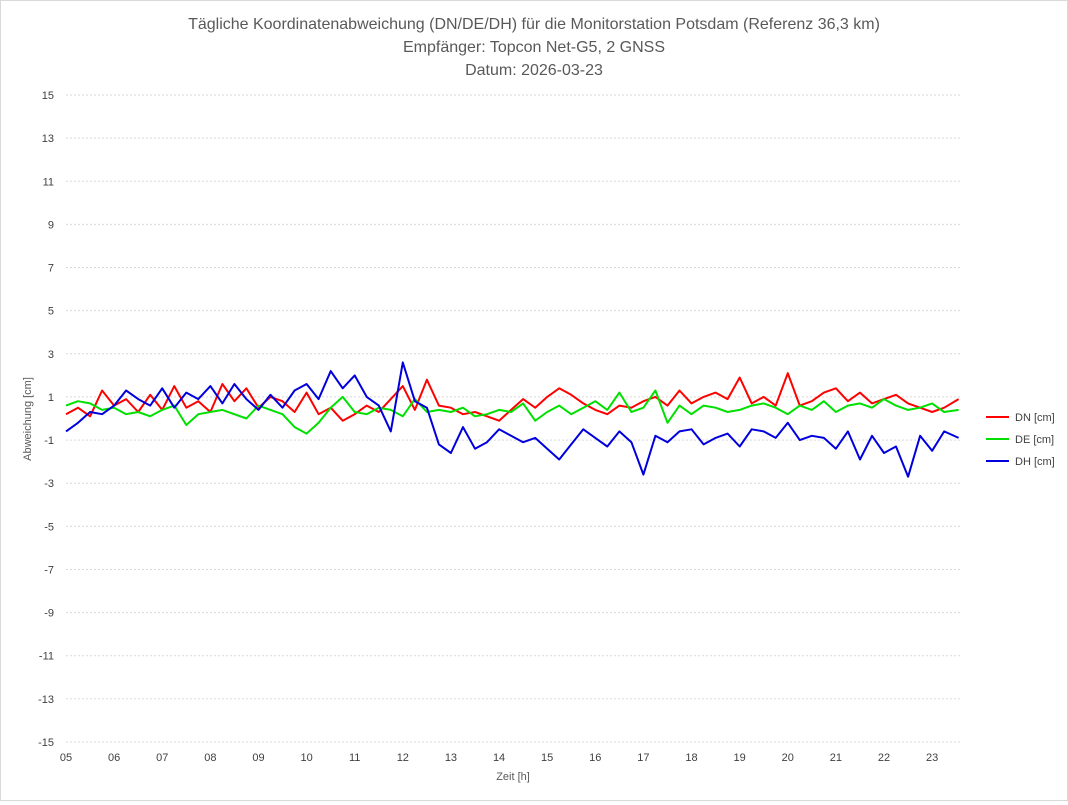  What do you see at coordinates (48, 96) in the screenshot?
I see `y-tick-label: 15` at bounding box center [48, 96].